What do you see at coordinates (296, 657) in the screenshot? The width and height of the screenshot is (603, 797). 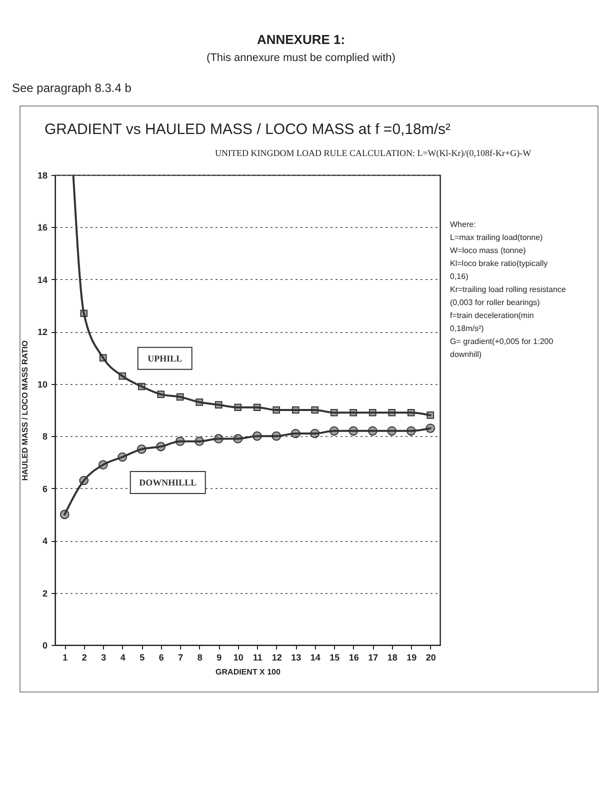 I see `x-tick-label: 13` at bounding box center [296, 657].